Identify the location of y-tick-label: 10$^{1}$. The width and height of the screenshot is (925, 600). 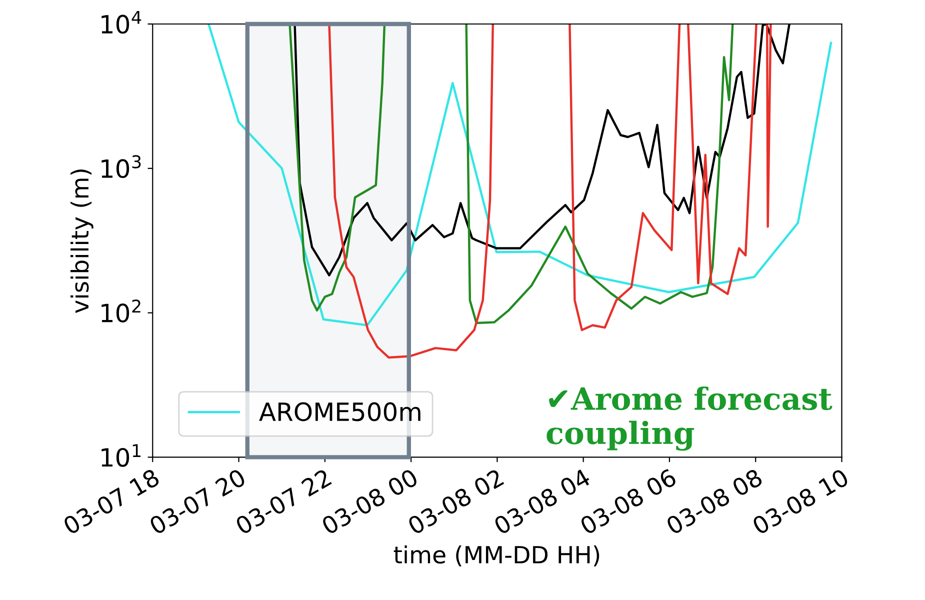
(121, 455).